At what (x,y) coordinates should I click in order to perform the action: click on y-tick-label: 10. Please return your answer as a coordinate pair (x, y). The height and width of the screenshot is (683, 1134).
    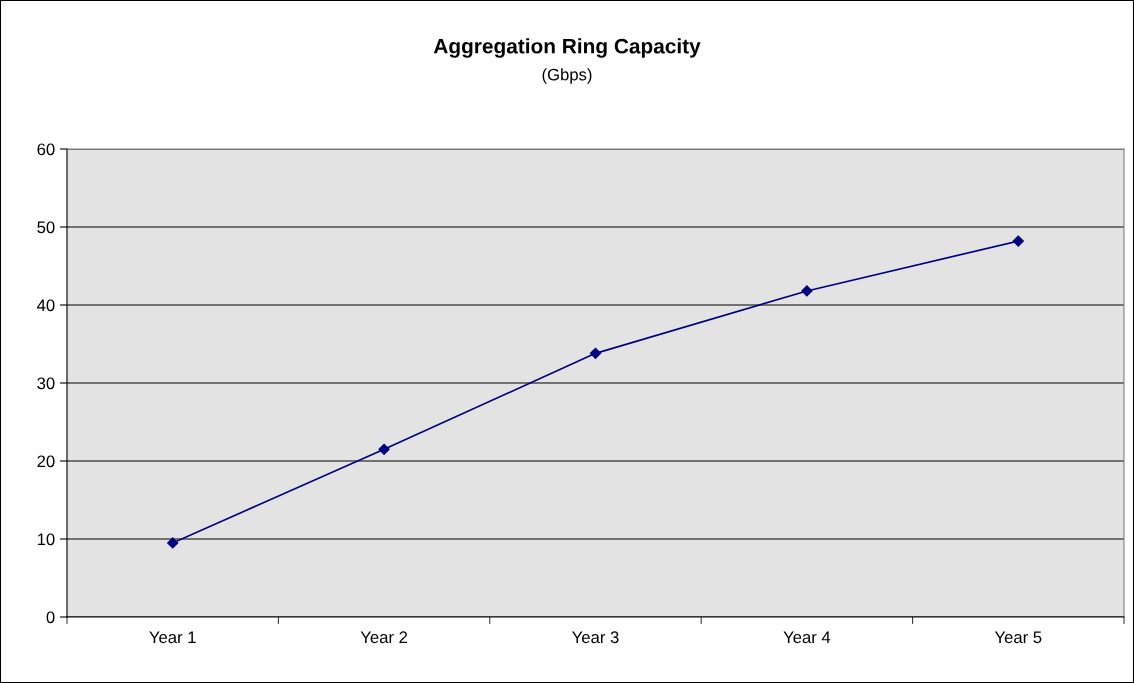
    Looking at the image, I should click on (46, 539).